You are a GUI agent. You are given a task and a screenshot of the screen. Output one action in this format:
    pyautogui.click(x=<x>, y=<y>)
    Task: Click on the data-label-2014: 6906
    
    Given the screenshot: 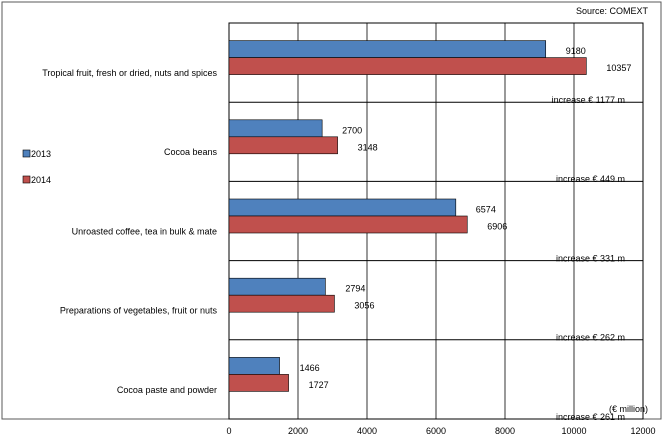 What is the action you would take?
    pyautogui.click(x=497, y=227)
    